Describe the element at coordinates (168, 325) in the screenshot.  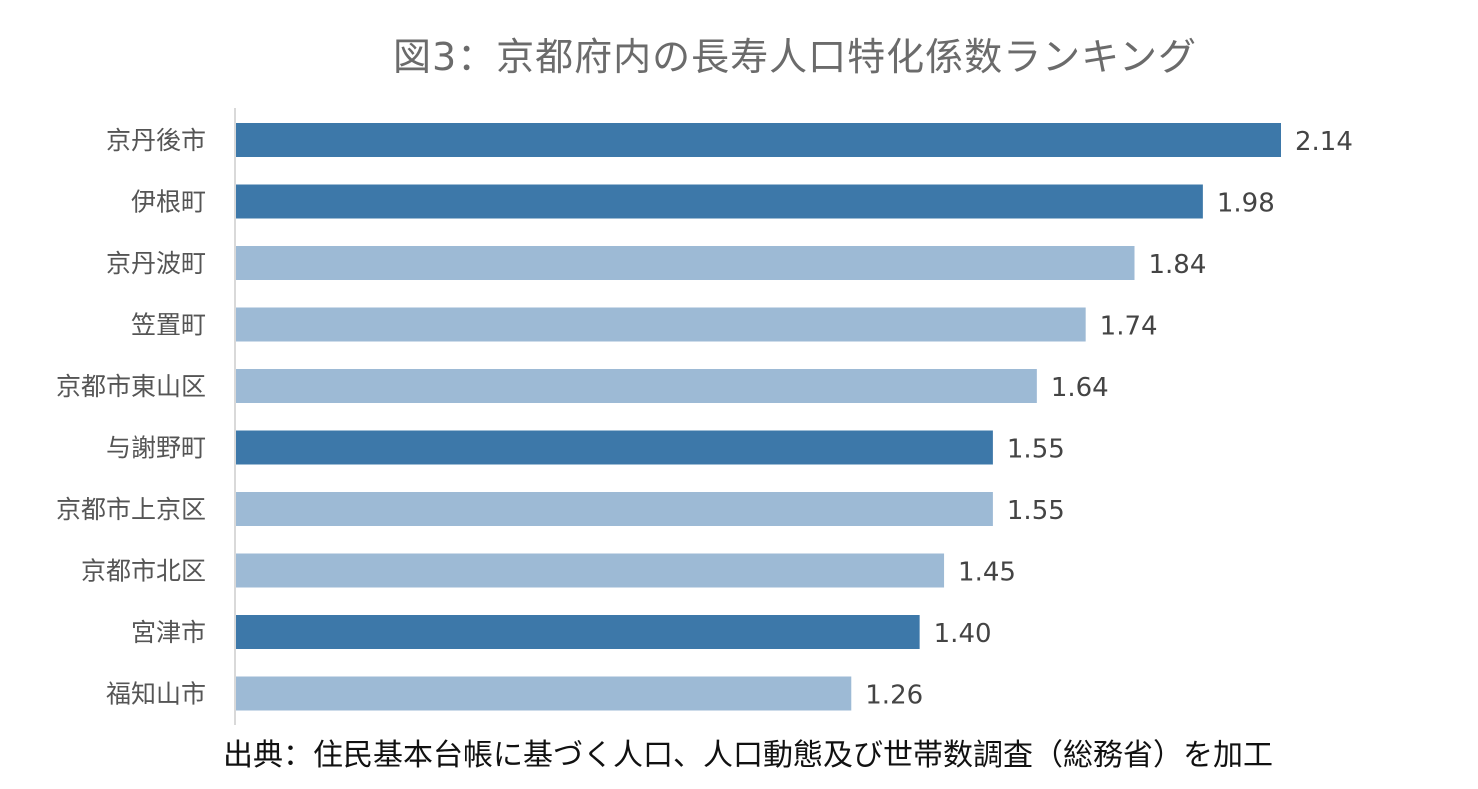
I see `category-label-4: 笠置町` at that location.